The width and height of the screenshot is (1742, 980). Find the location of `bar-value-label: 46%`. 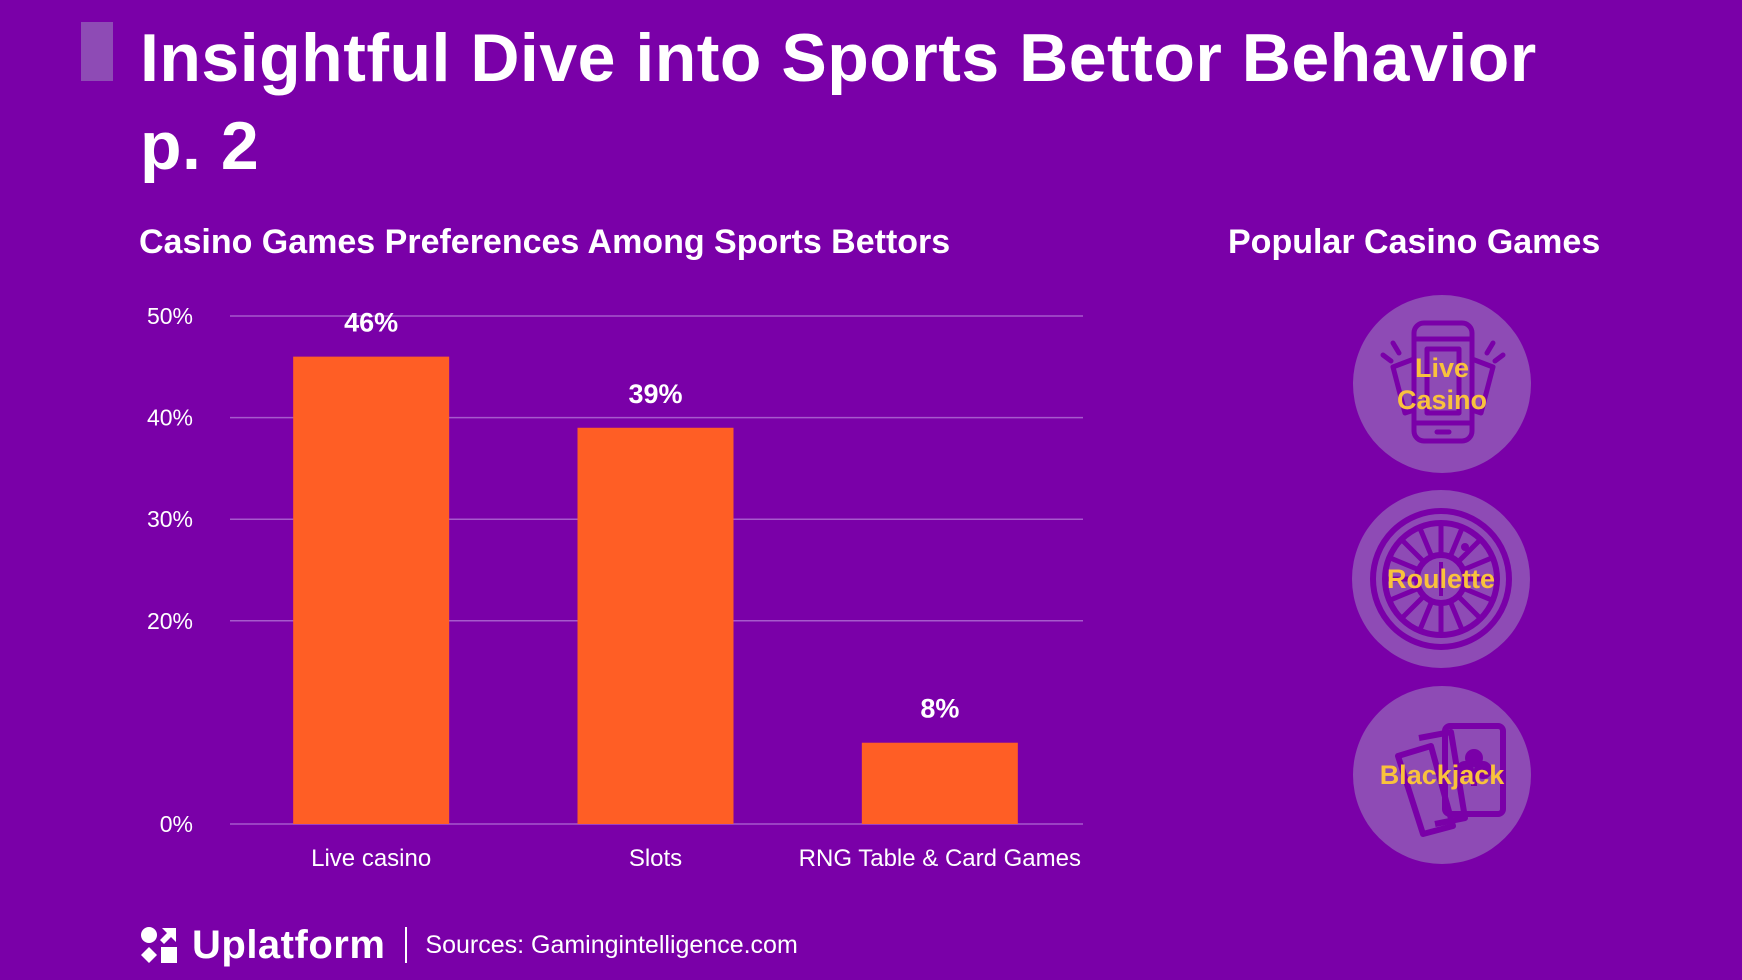

bar-value-label: 46% is located at coordinates (371, 323).